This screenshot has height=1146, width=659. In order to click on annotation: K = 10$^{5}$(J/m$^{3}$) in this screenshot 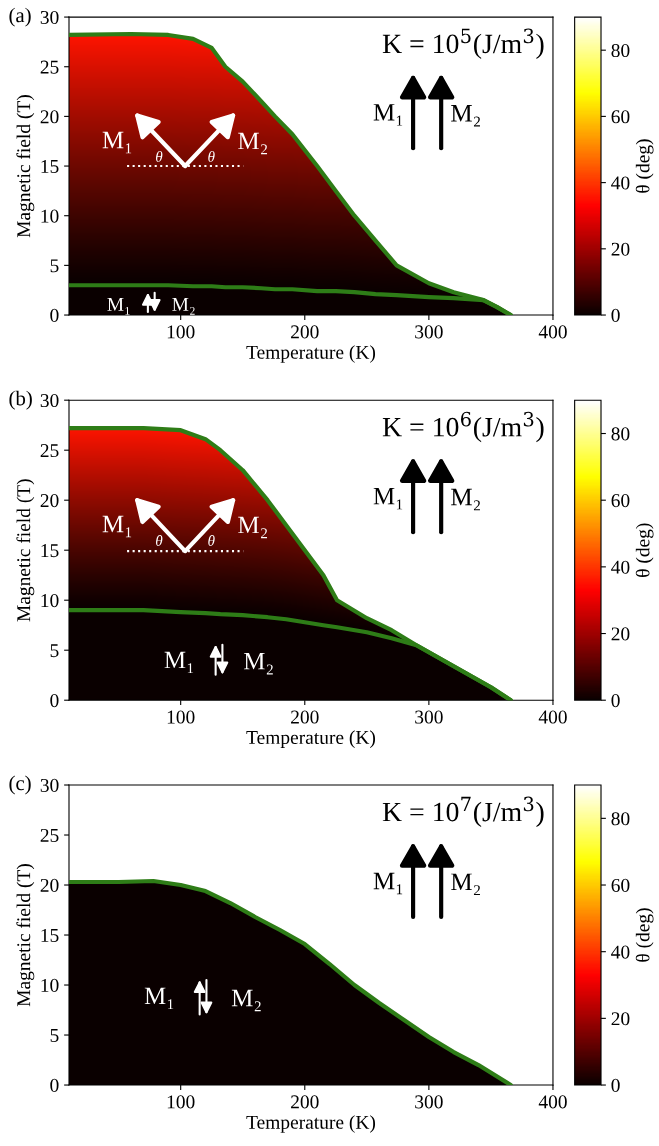, I will do `click(463, 43)`.